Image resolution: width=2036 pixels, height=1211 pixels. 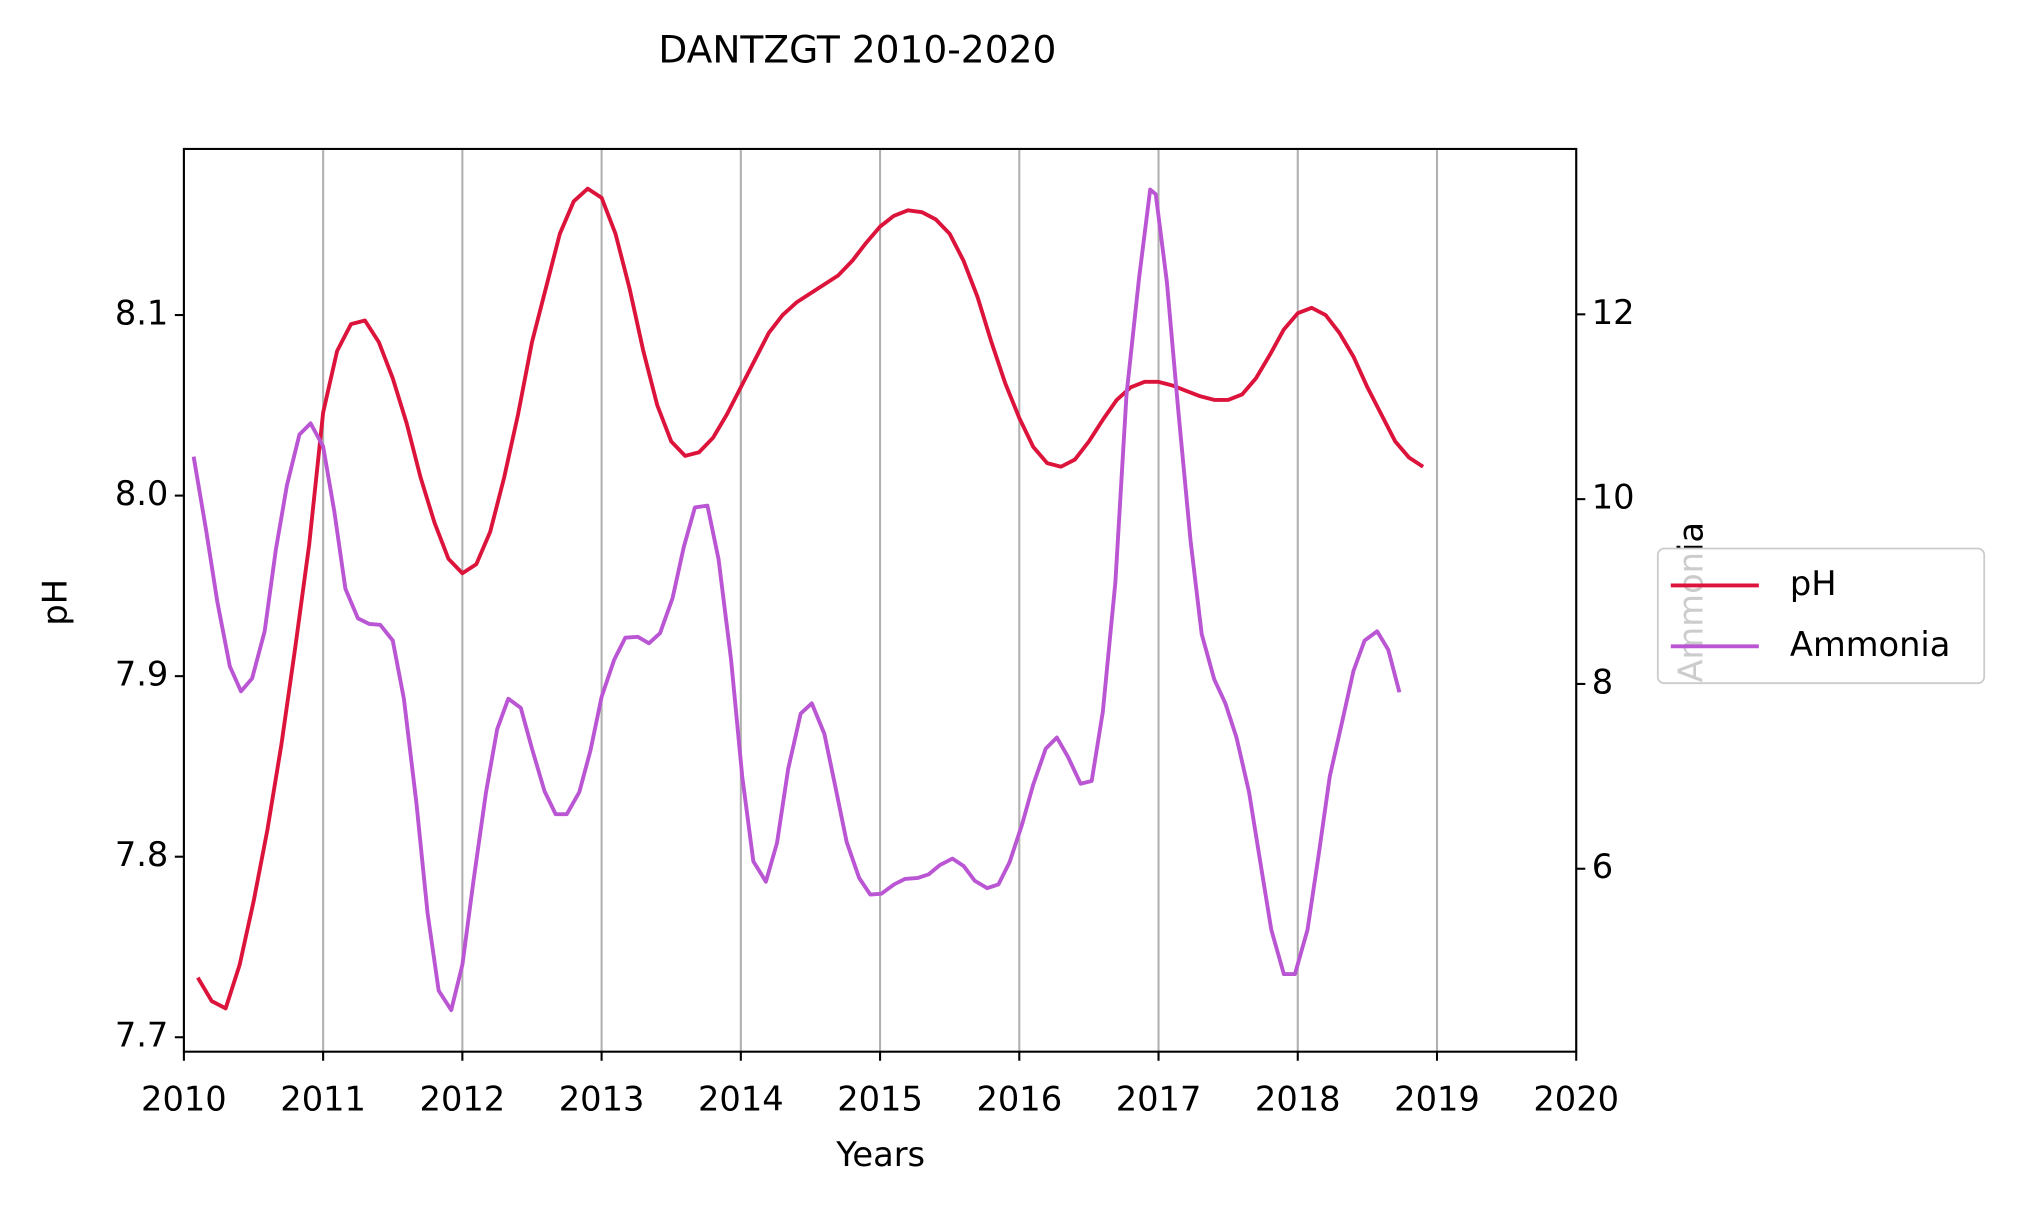 What do you see at coordinates (1613, 312) in the screenshot?
I see `y2-tick-label: 12` at bounding box center [1613, 312].